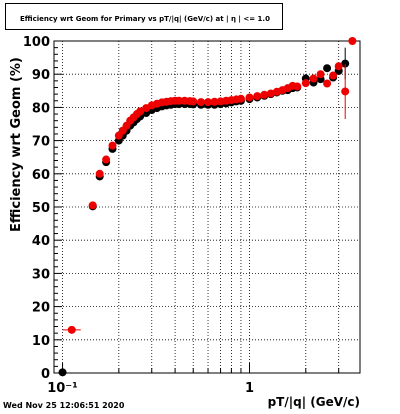  What do you see at coordinates (249, 388) in the screenshot?
I see `x-tick-label: 1` at bounding box center [249, 388].